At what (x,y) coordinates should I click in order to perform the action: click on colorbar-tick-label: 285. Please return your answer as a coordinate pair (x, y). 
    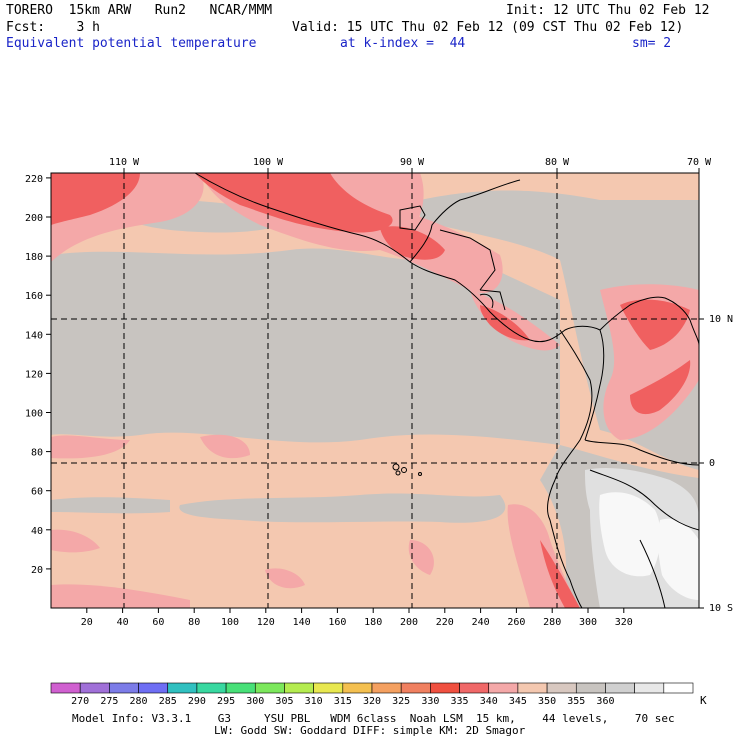
    Looking at the image, I should click on (168, 701).